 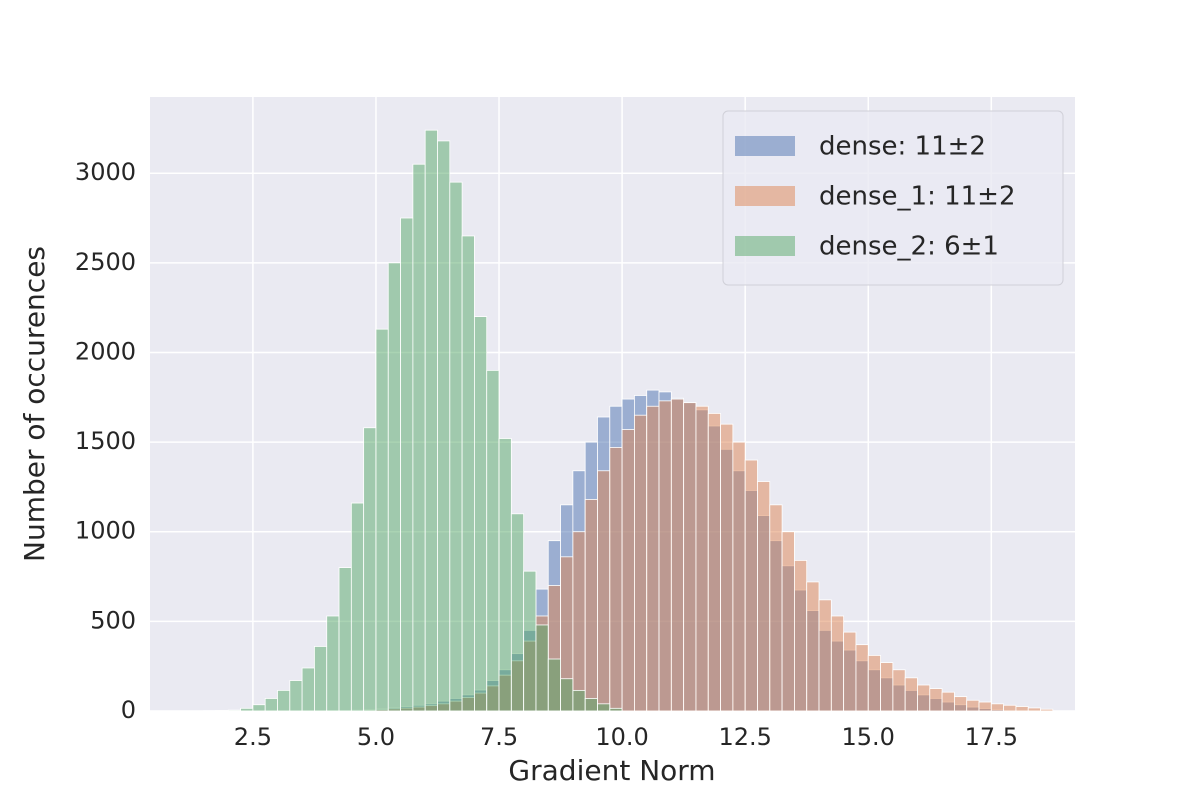 I want to click on x-tick-label: 2.5, so click(x=253, y=737).